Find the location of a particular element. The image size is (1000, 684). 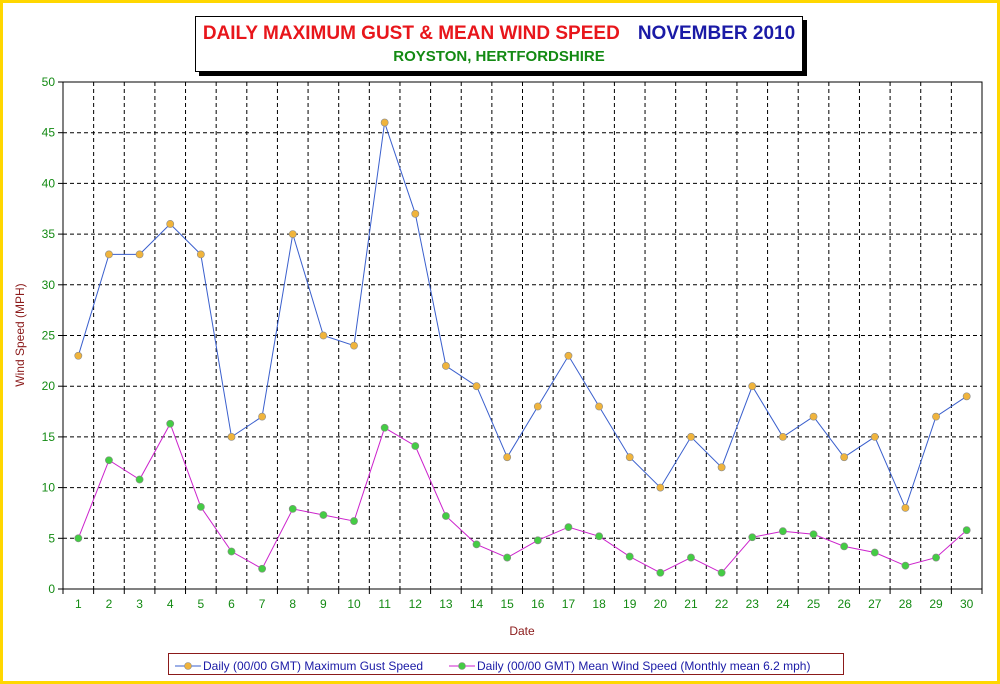

y-tick-label: 10 is located at coordinates (49, 488).